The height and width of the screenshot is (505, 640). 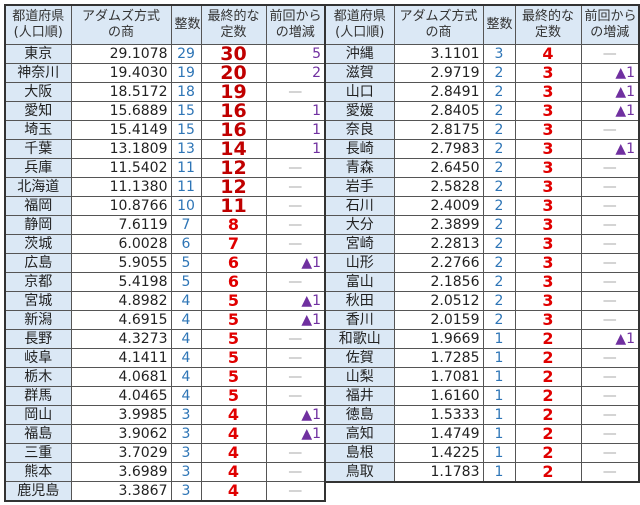 I want to click on prefecture-cell: 東京, so click(x=38, y=54).